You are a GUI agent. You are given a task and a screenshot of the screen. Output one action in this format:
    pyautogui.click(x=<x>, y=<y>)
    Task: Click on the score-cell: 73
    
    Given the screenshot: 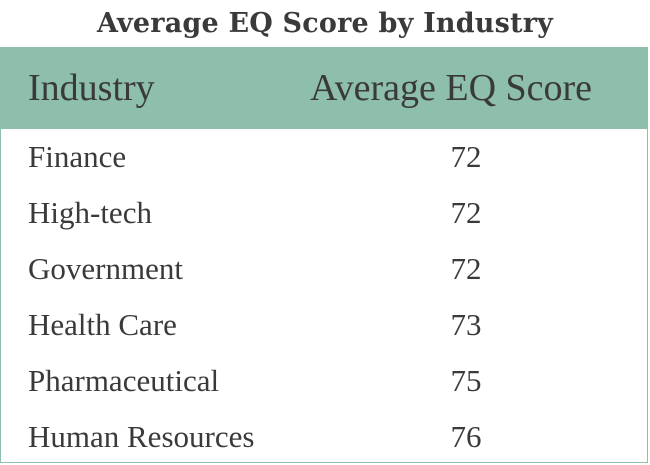 What is the action you would take?
    pyautogui.click(x=466, y=324)
    